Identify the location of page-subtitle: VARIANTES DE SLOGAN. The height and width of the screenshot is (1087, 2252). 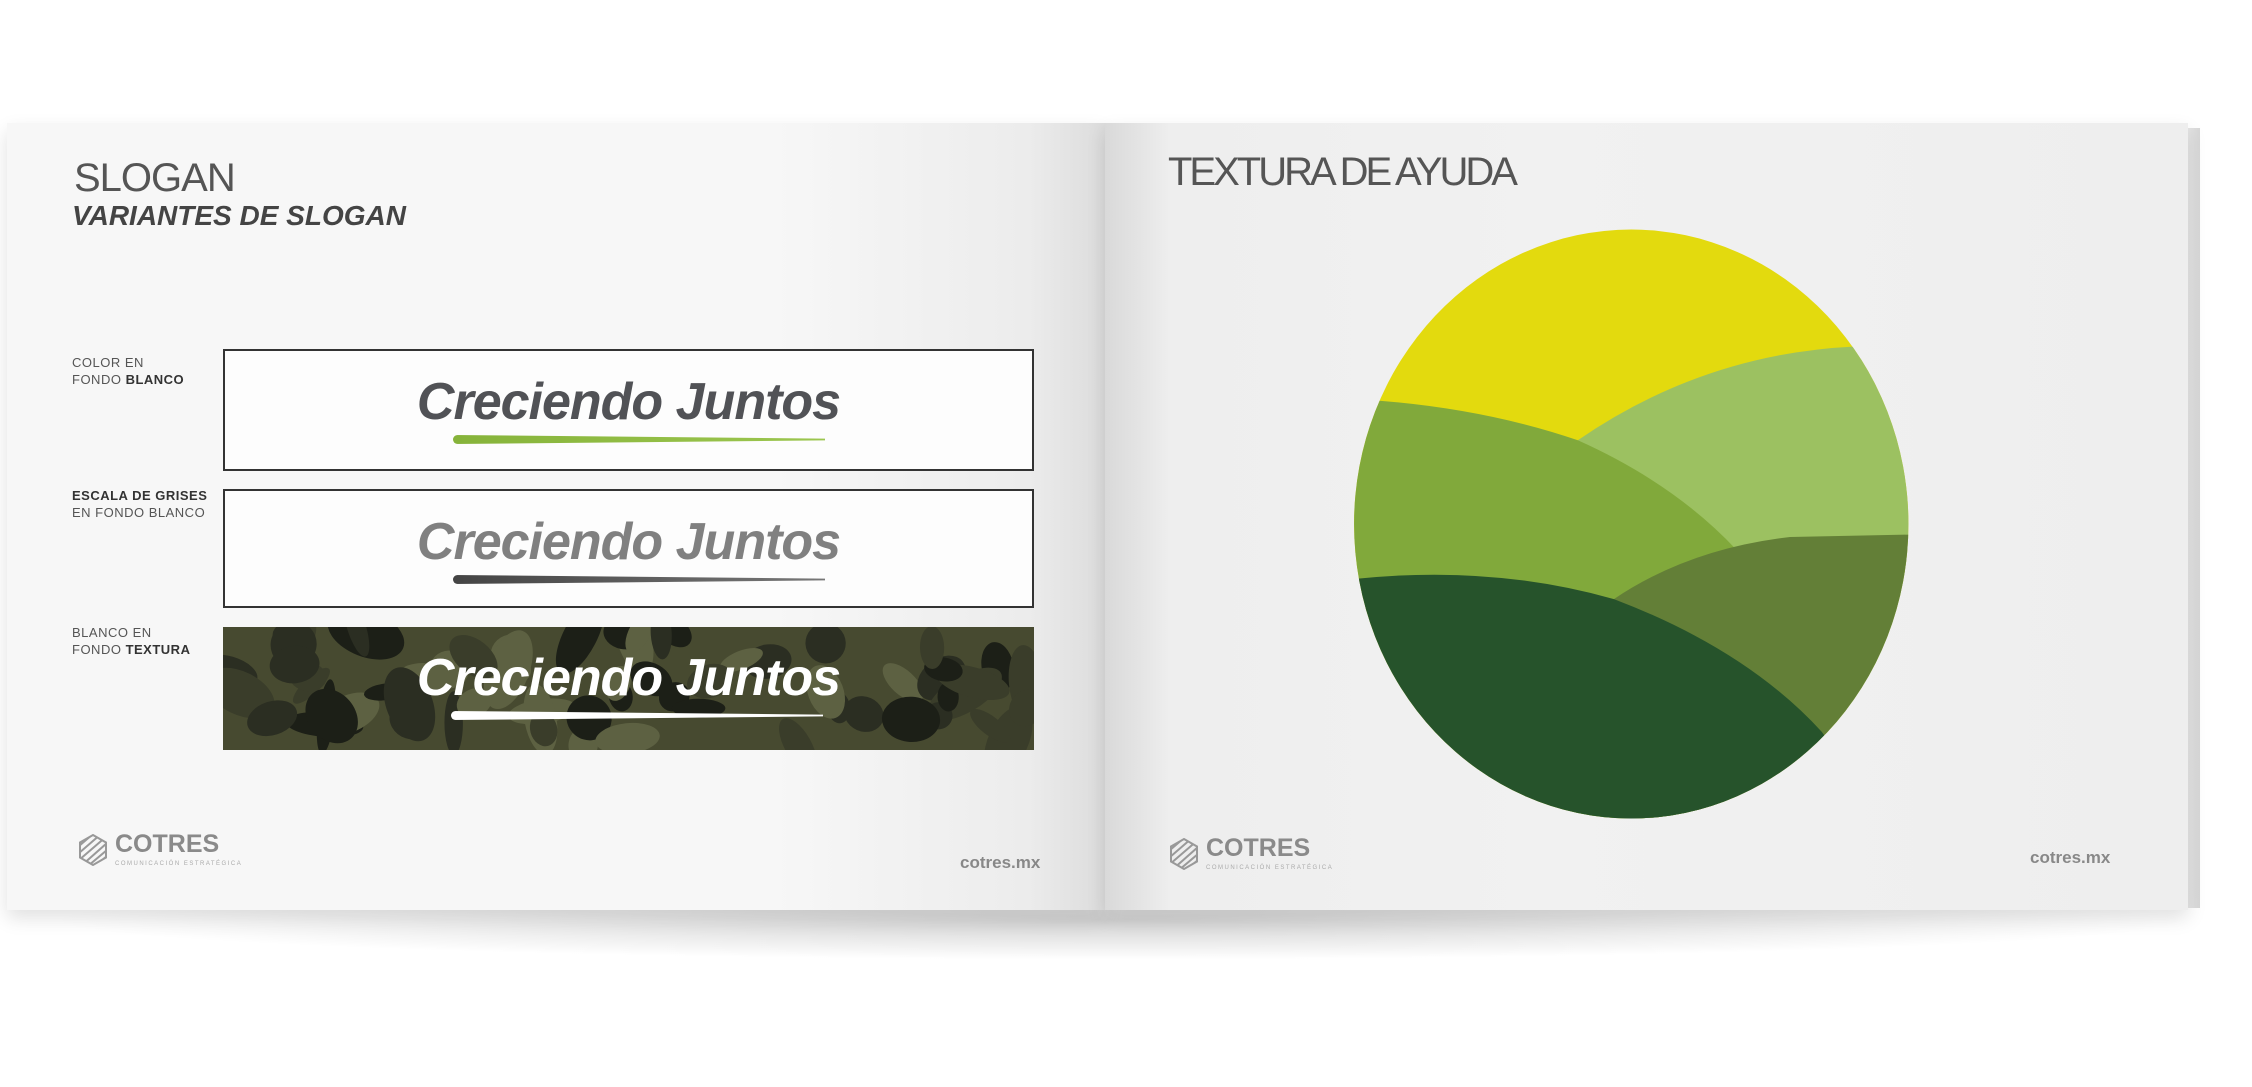
(239, 215).